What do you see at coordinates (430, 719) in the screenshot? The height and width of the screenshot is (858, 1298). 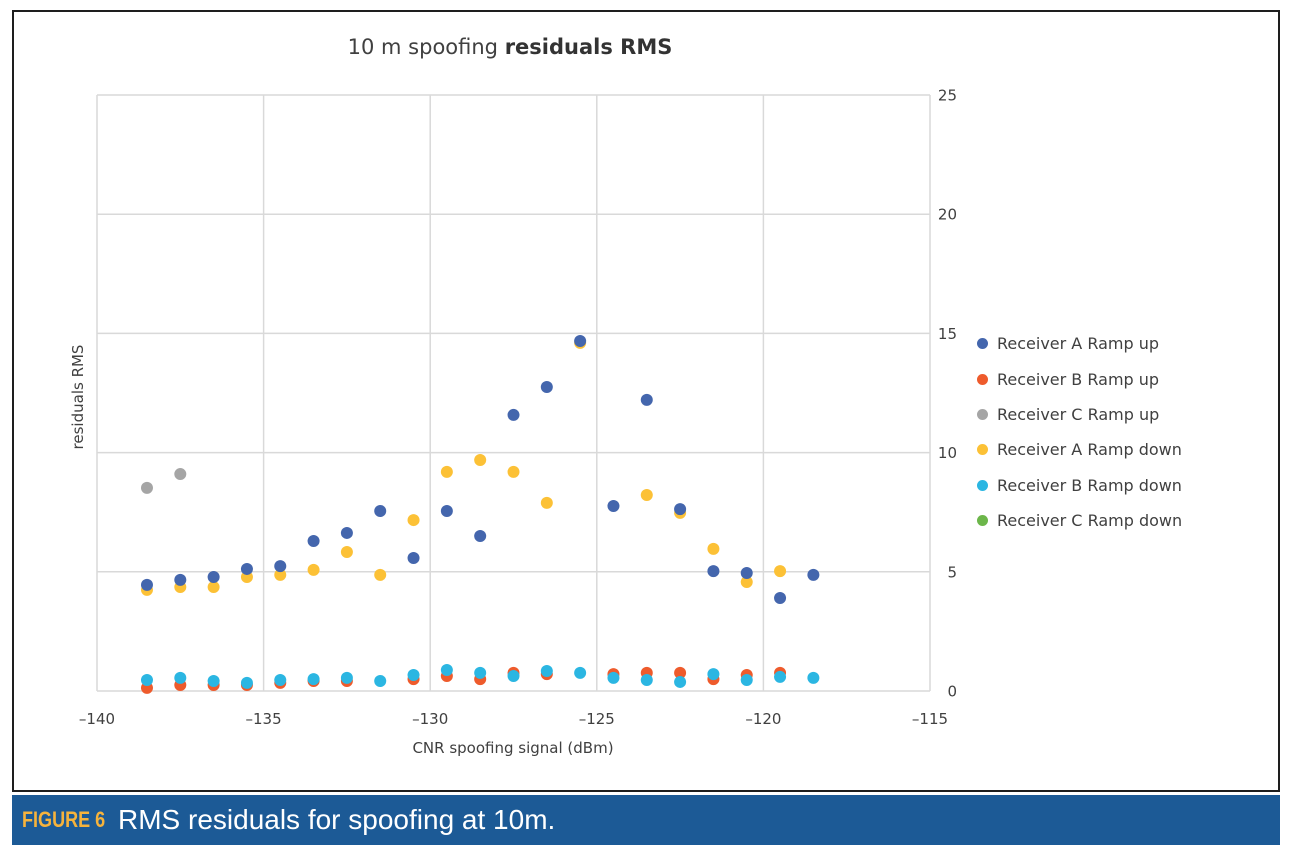 I see `x-tick-label: –130` at bounding box center [430, 719].